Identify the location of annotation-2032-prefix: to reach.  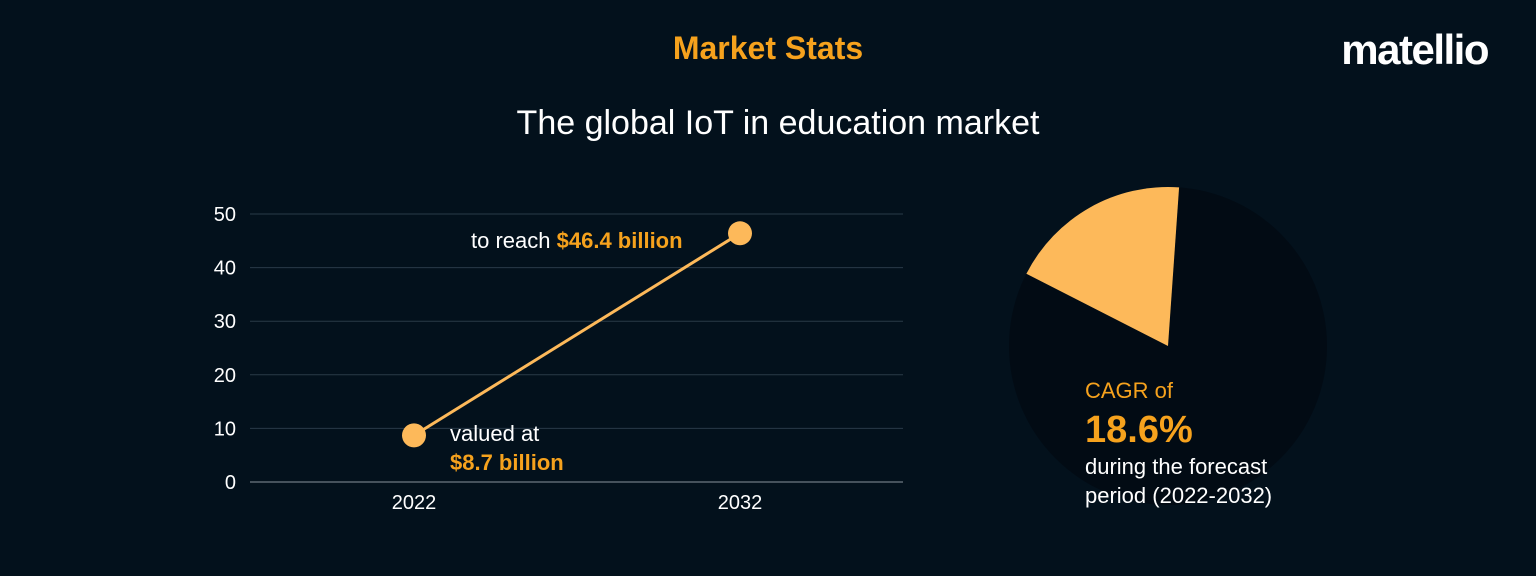
(511, 240).